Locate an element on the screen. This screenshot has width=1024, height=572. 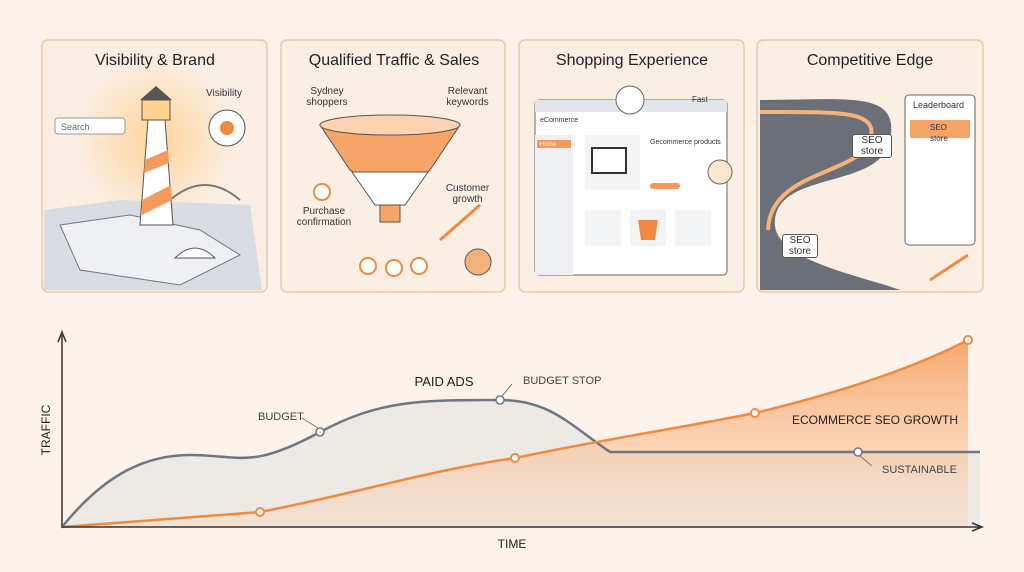
sustainable-label: SUSTAINABLE is located at coordinates (919, 470).